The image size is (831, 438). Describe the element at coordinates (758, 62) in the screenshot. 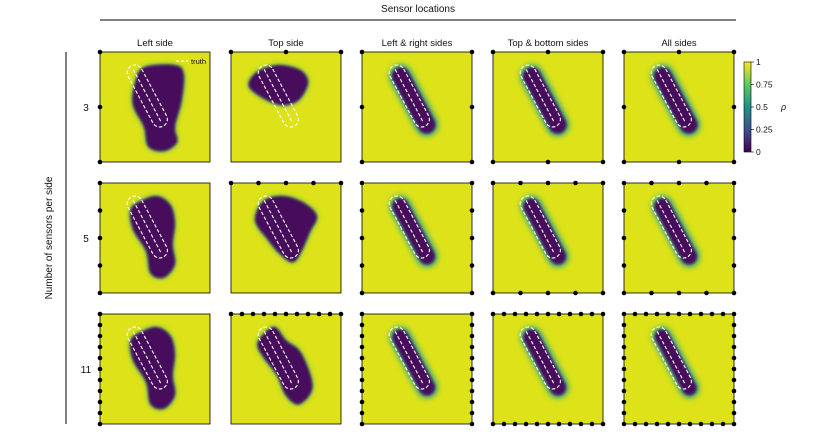

I see `colorbar-tick-label: 1` at that location.